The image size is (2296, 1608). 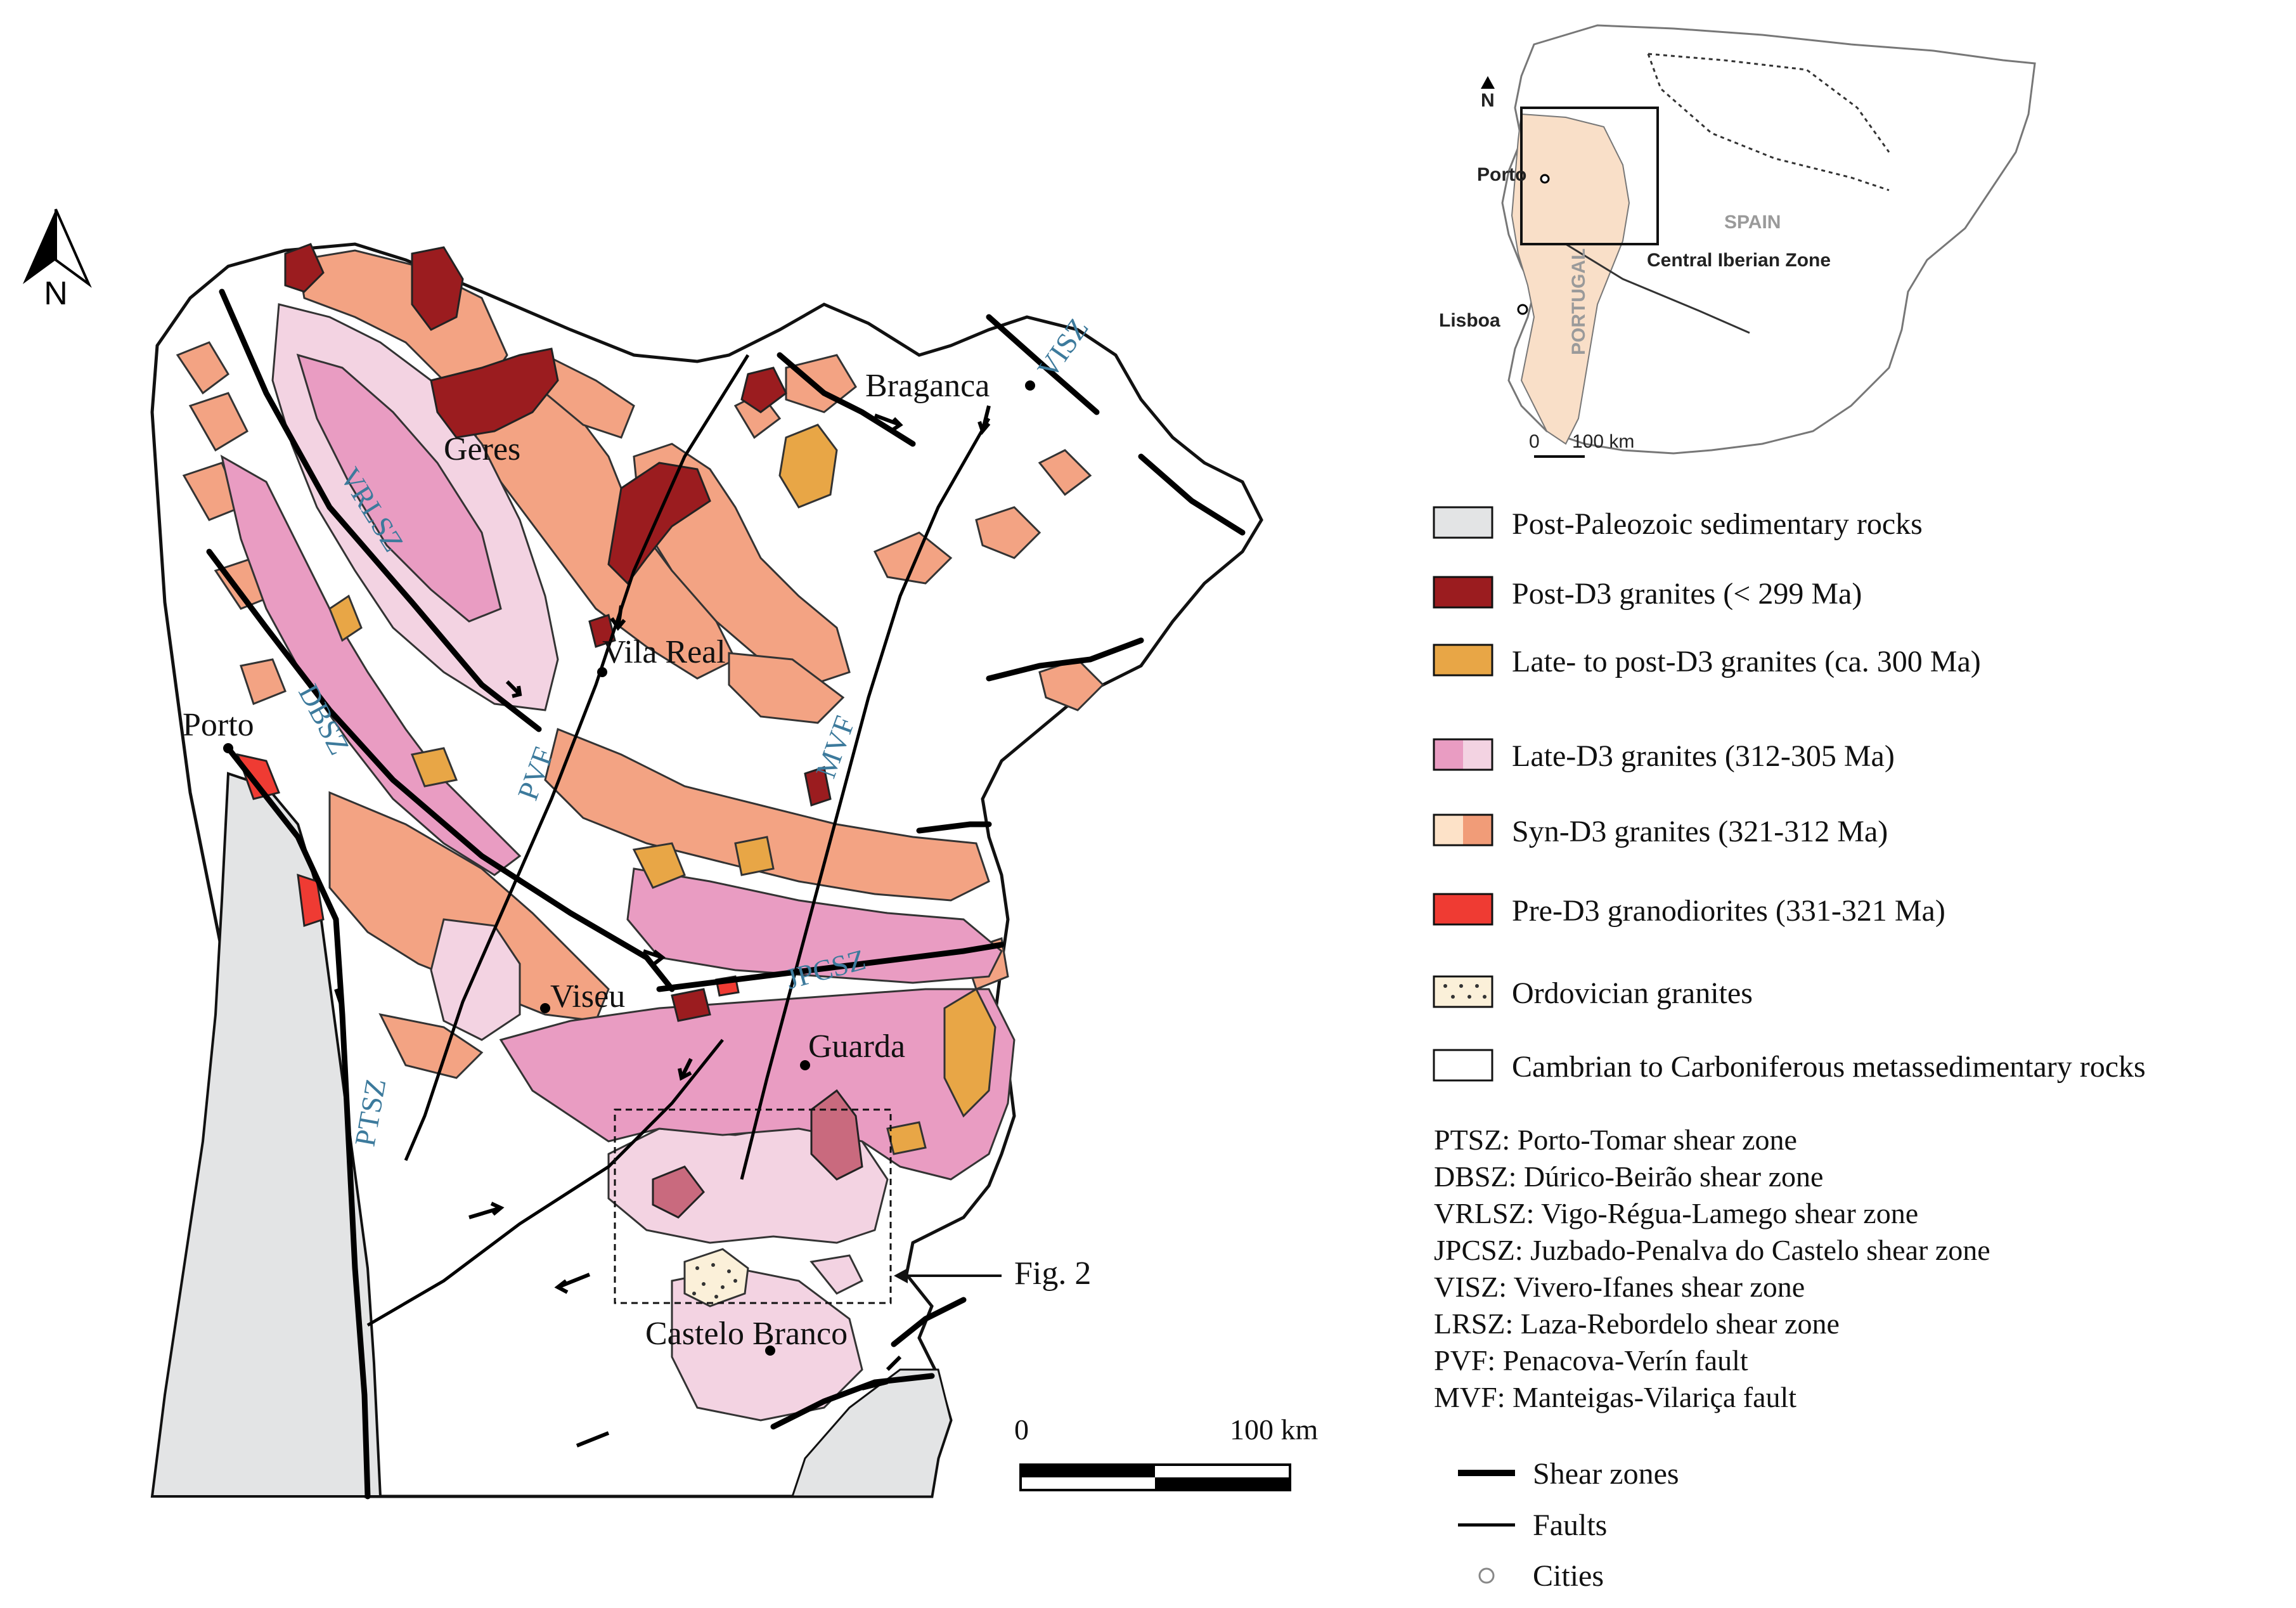 I want to click on city-label-geres: Geres, so click(x=482, y=449).